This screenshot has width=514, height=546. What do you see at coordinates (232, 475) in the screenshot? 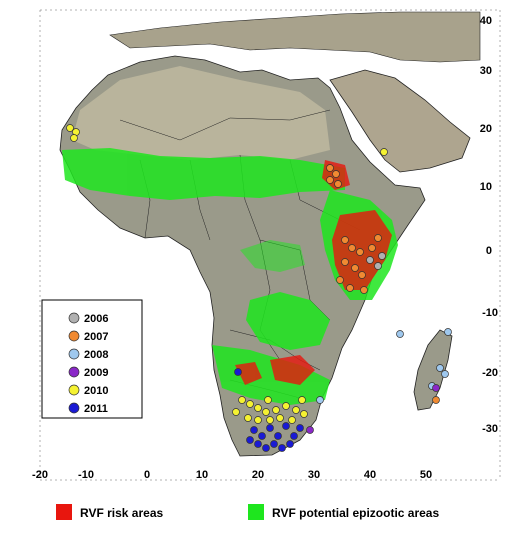
I see `longitude-ticks: -20 -10 0 10 20 30 40 50` at bounding box center [232, 475].